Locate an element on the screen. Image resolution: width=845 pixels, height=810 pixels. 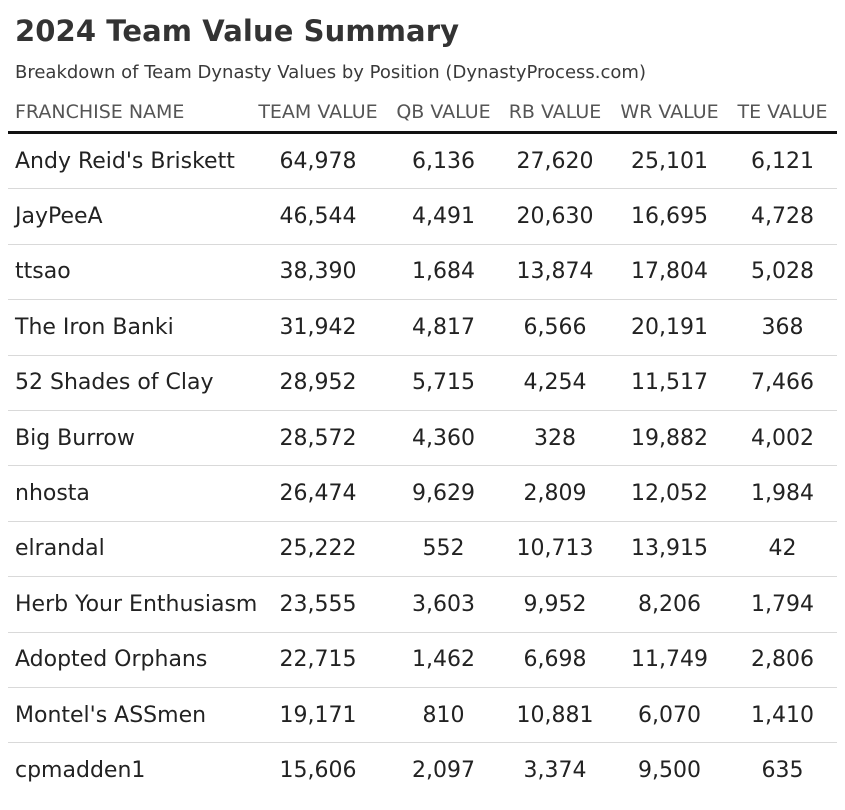
wr-value-cell: 16,695 is located at coordinates (669, 216).